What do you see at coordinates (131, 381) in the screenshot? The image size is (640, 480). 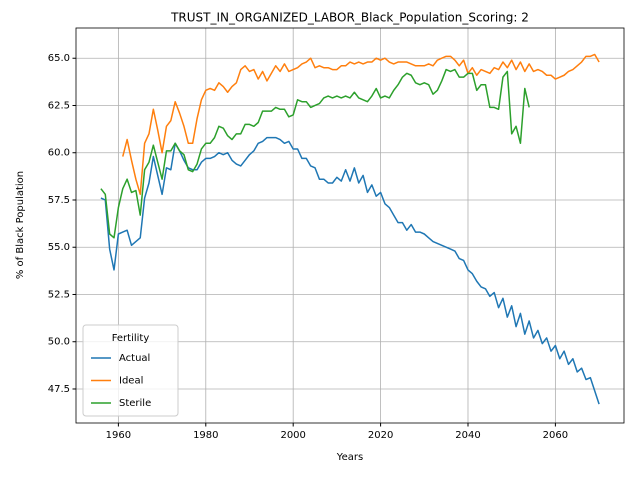 I see `legend-label: Ideal` at bounding box center [131, 381].